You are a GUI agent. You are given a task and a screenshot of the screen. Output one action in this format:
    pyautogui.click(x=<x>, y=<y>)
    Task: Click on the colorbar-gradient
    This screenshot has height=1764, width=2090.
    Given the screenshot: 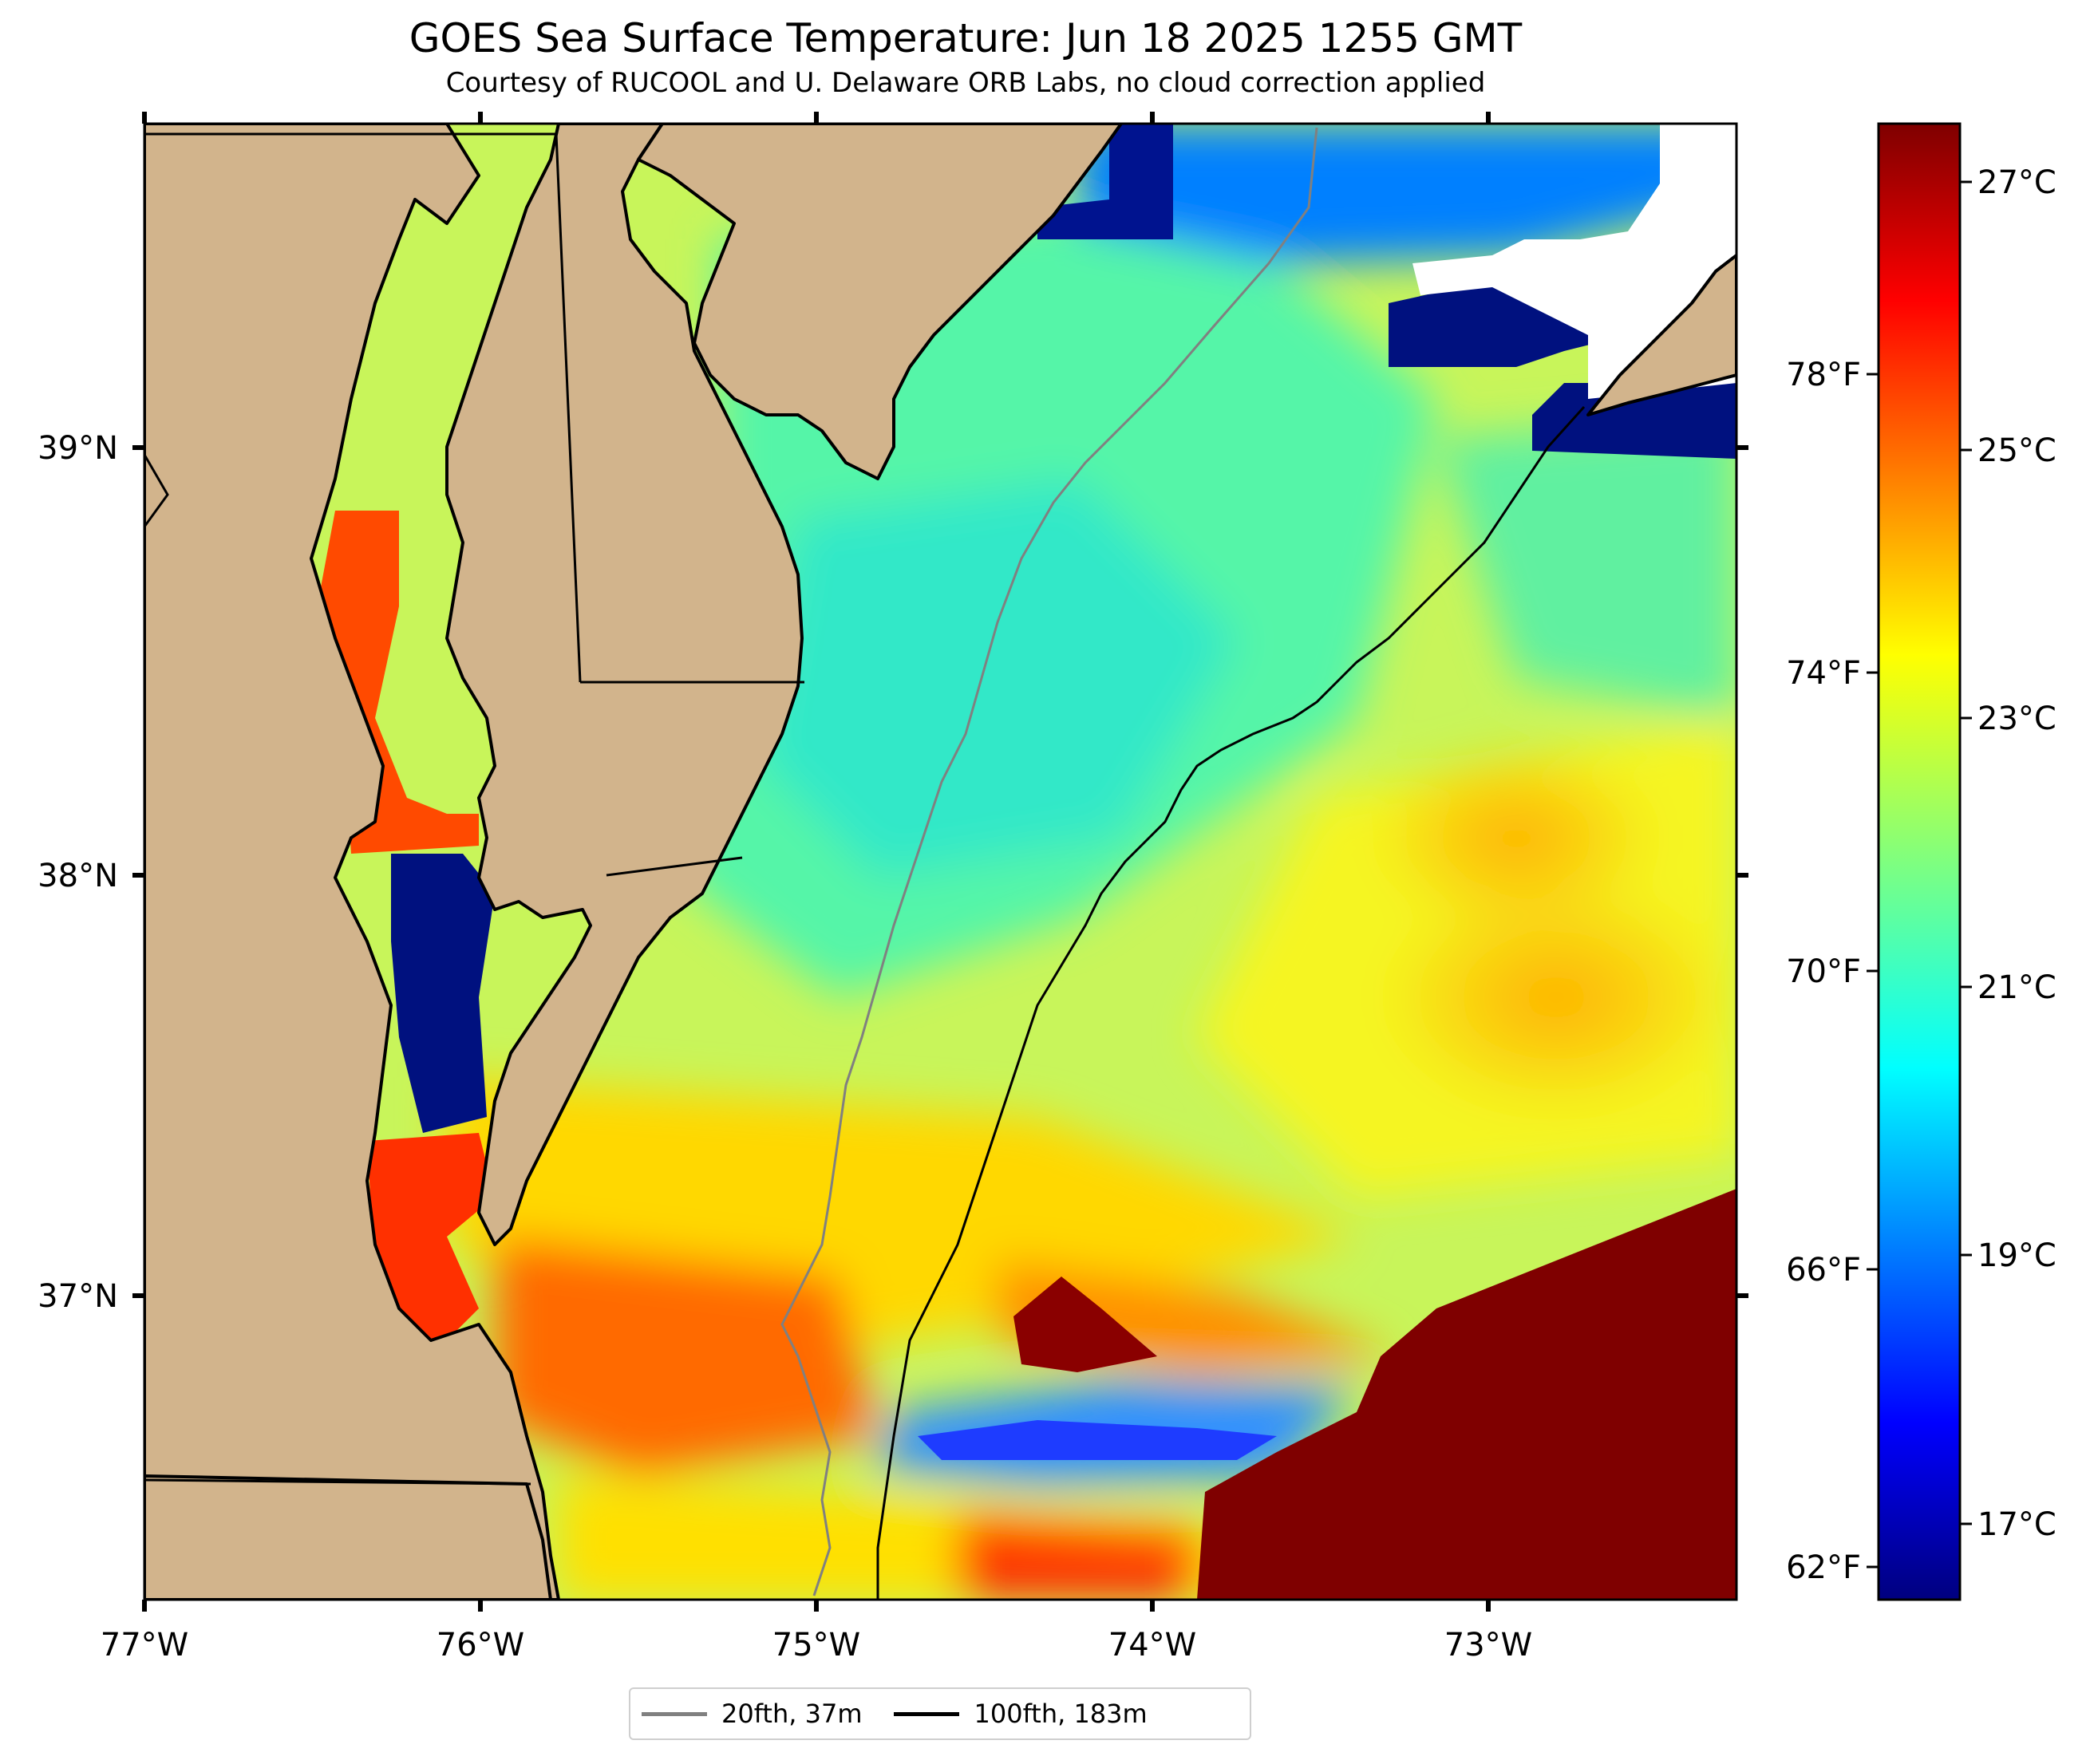 What is the action you would take?
    pyautogui.click(x=1919, y=861)
    